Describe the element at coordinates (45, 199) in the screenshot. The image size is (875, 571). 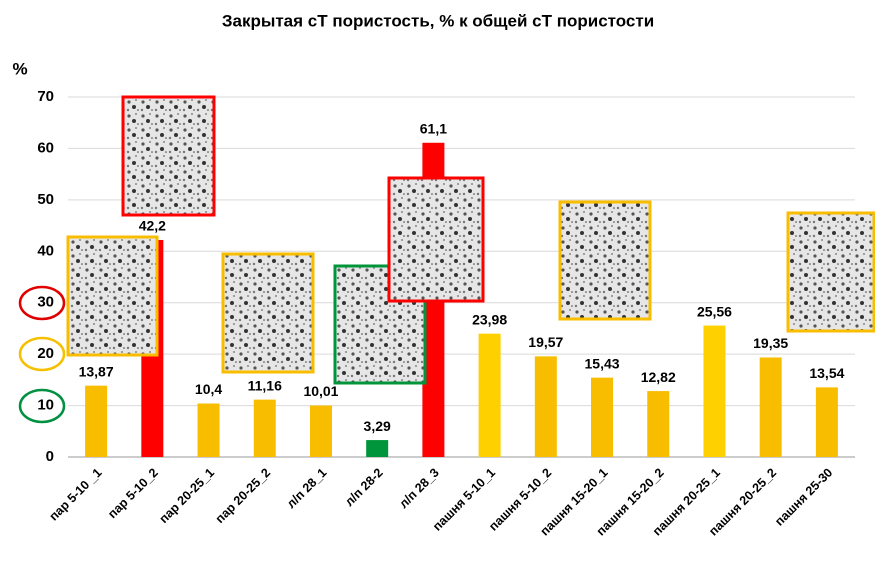
I see `y-tick-label: 50` at that location.